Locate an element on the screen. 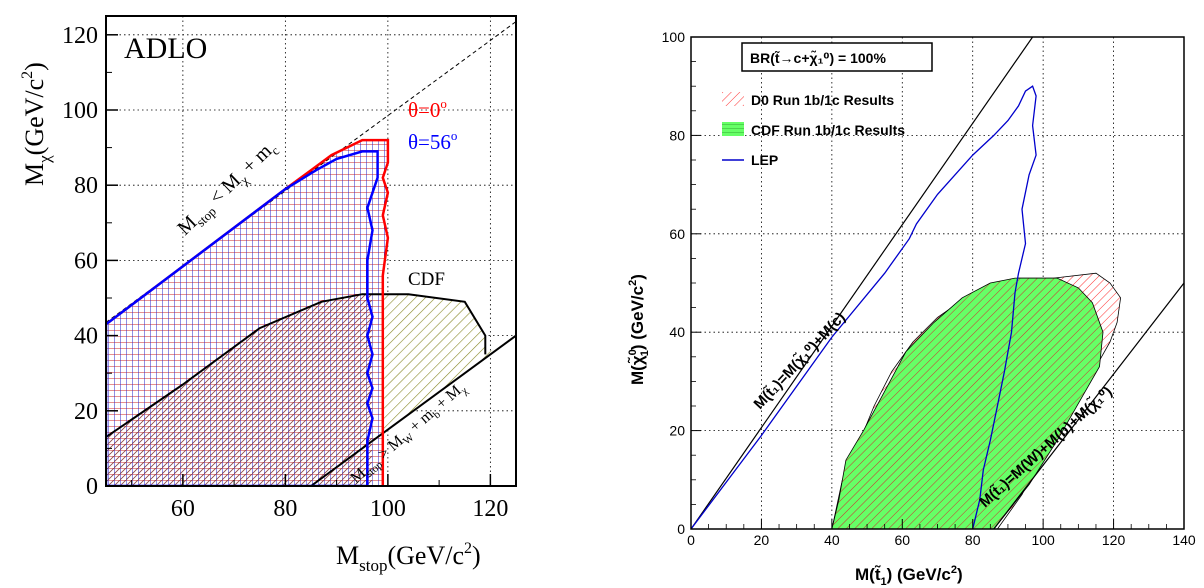 This screenshot has width=1204, height=588. right-y-axis-label: M(χ̃01) (GeV/c2) is located at coordinates (639, 329).